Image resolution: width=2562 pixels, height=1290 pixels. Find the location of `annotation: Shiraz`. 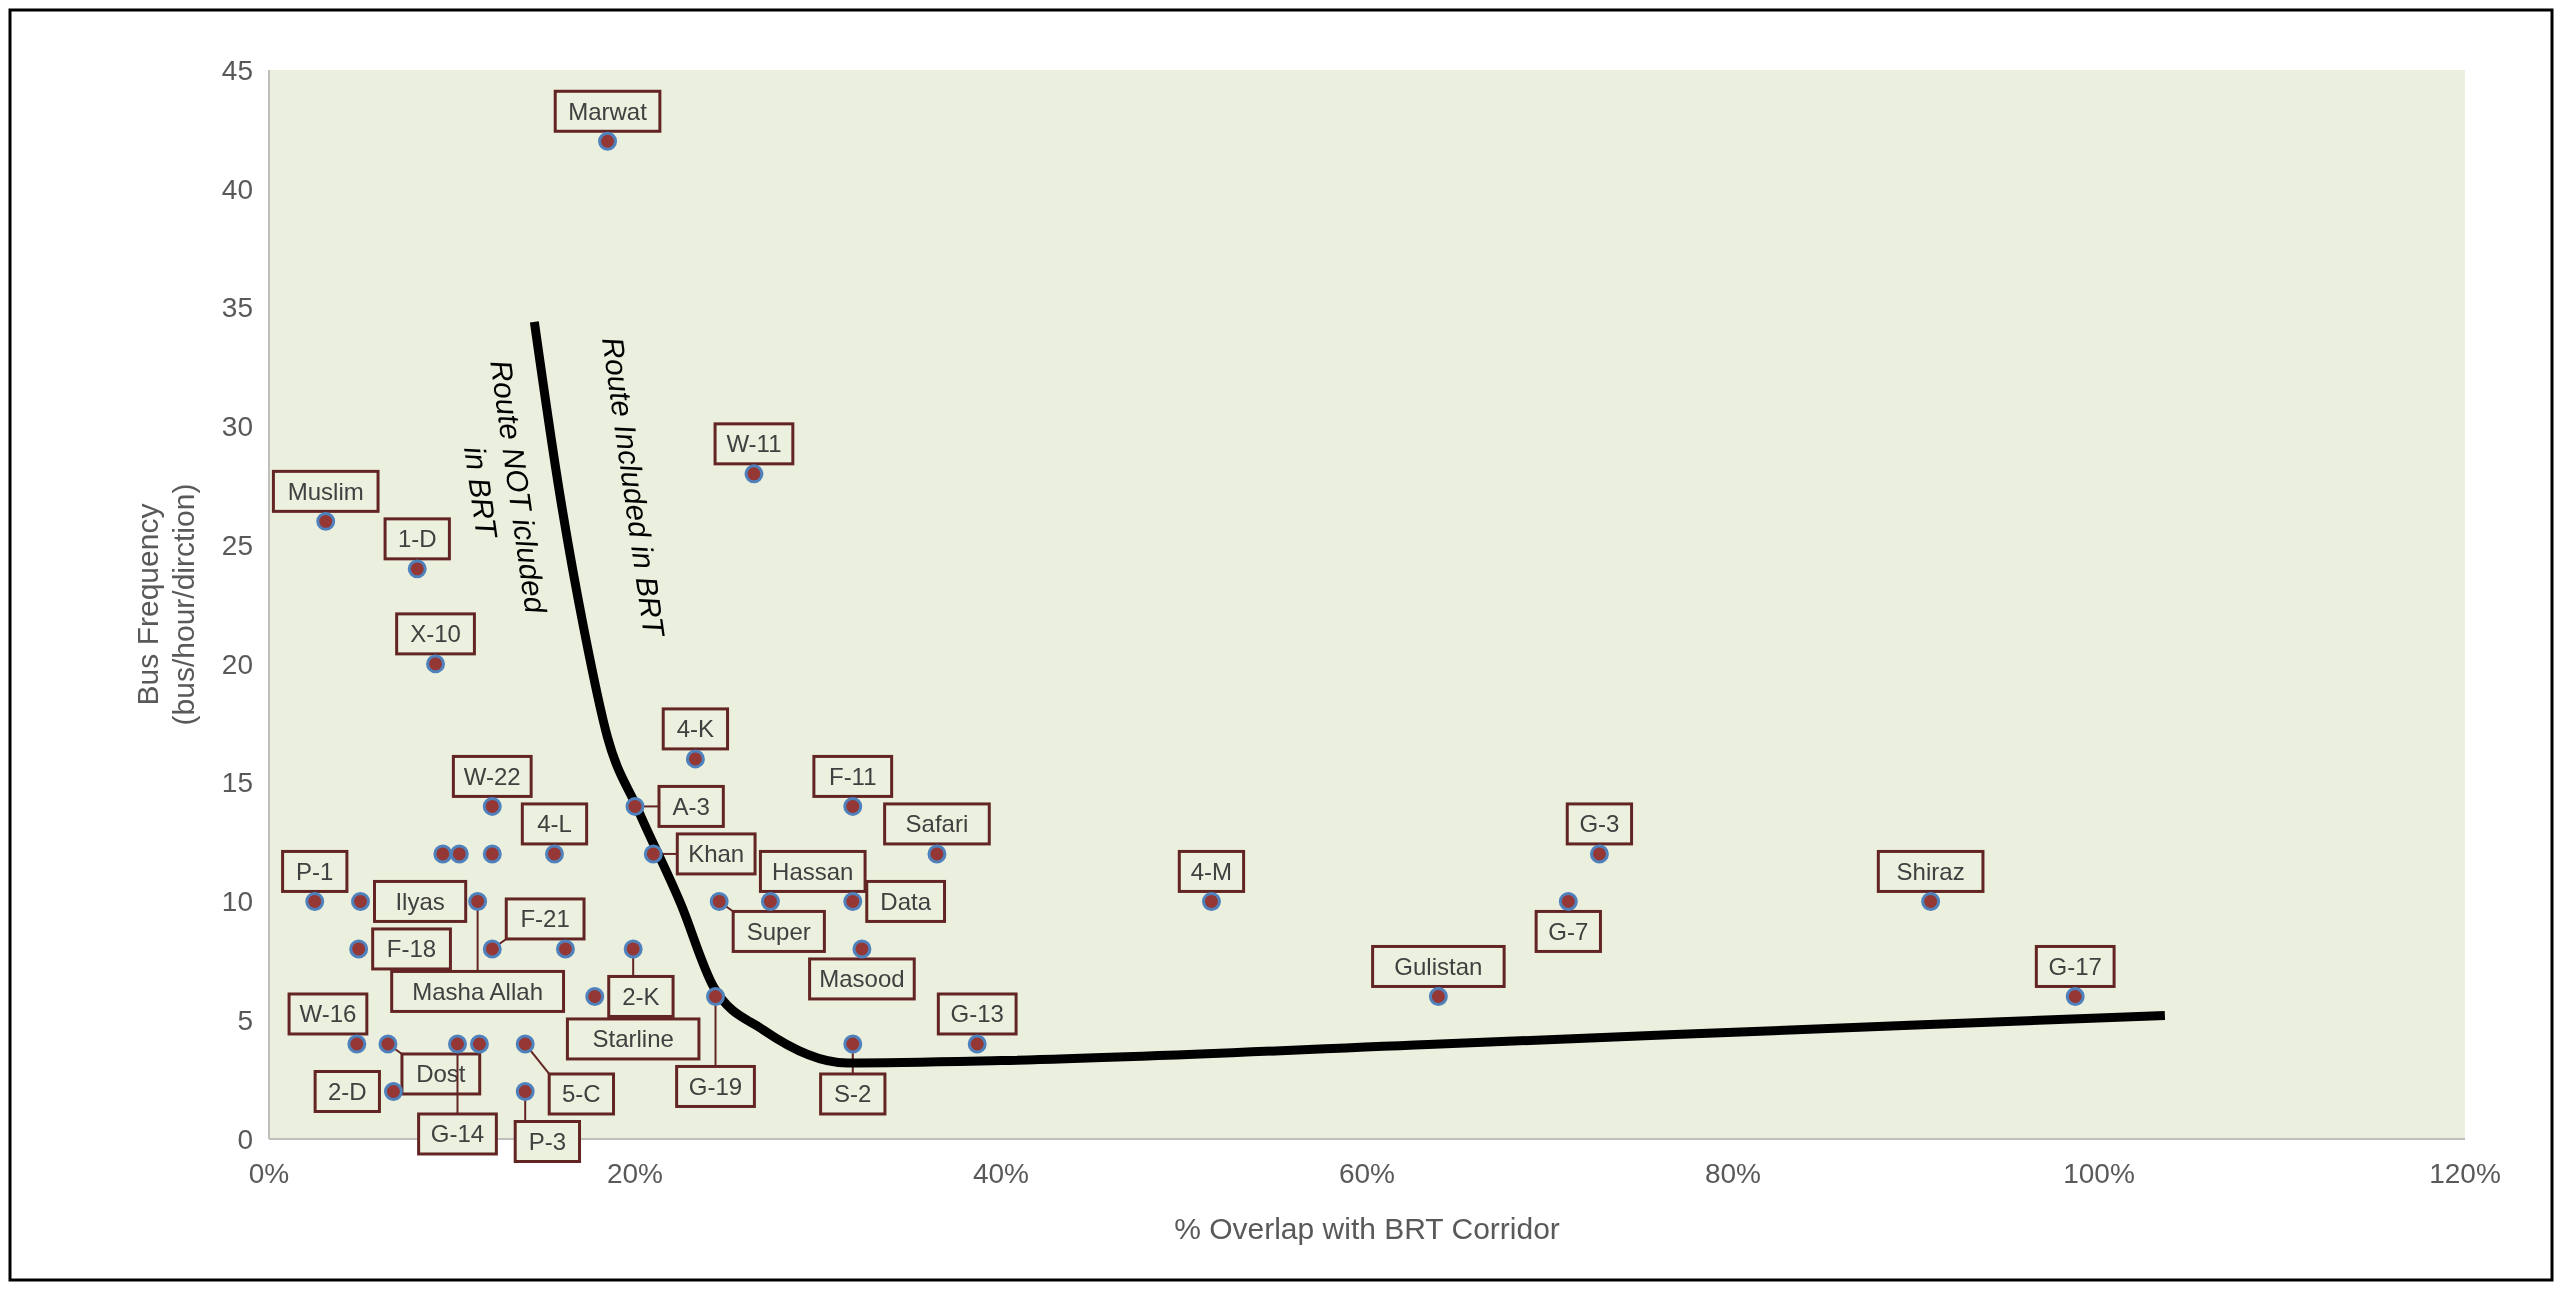

annotation: Shiraz is located at coordinates (1930, 871).